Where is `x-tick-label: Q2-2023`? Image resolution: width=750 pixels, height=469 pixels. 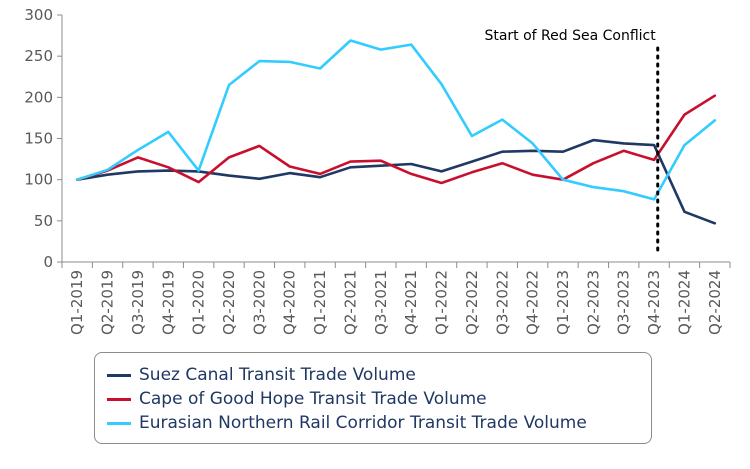 x-tick-label: Q2-2023 is located at coordinates (593, 302).